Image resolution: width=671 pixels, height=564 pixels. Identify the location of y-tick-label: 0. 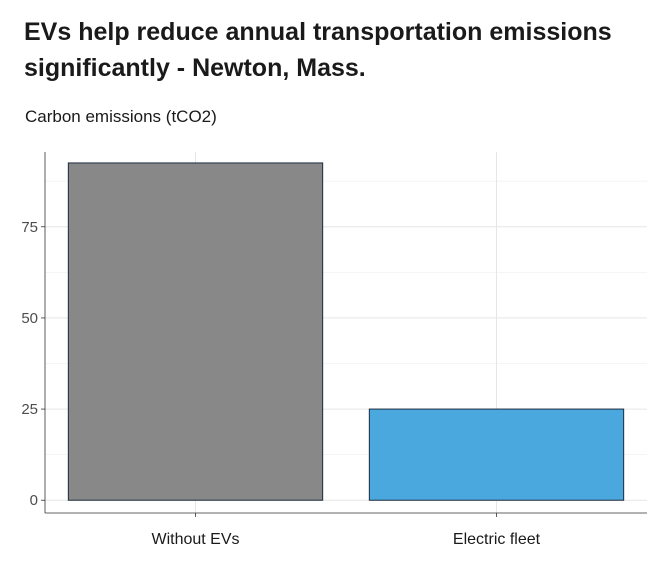
(34, 500).